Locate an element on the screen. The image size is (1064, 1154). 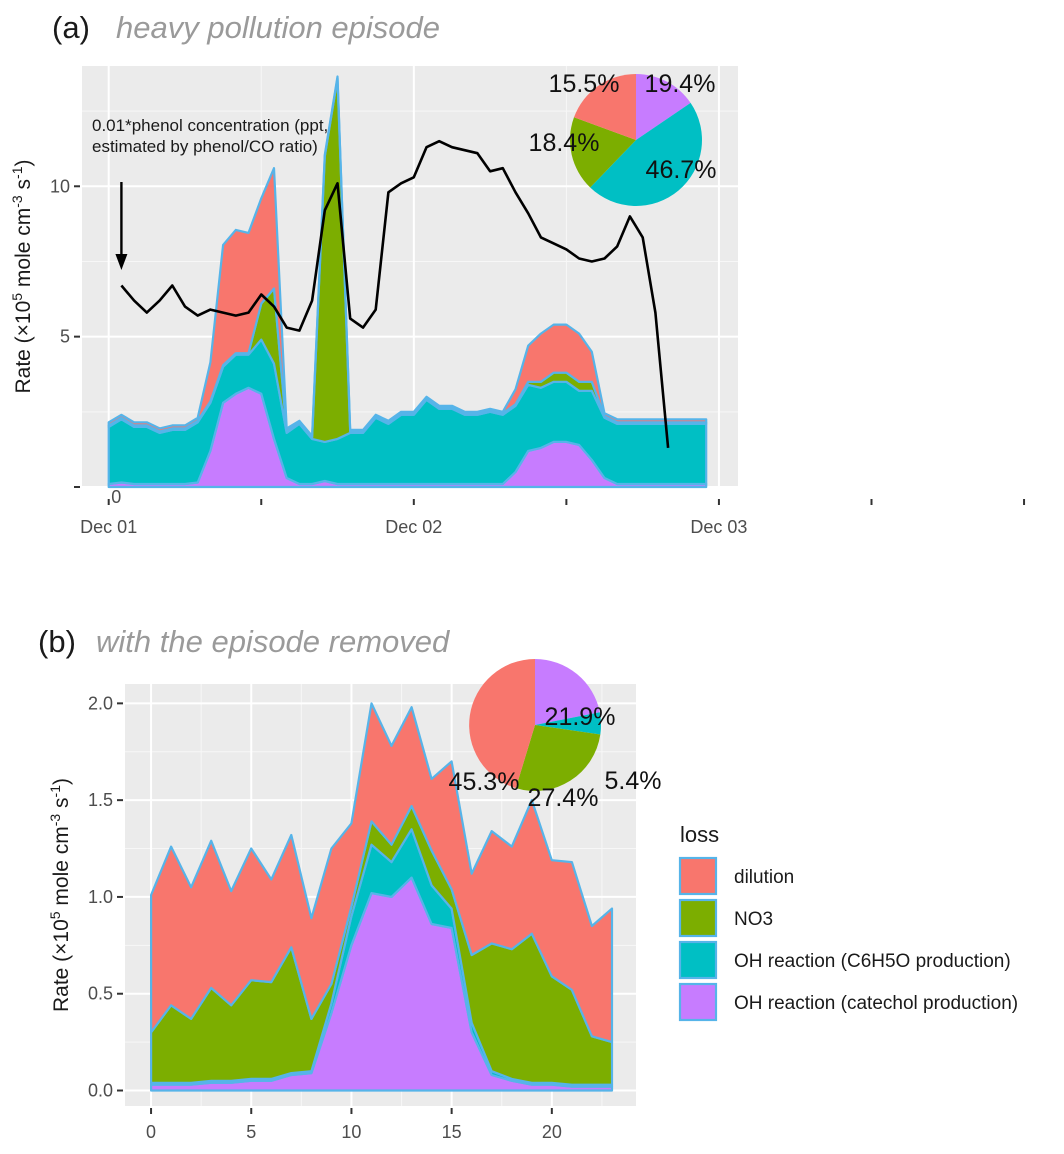
y-tick-label: 1.0 is located at coordinates (100, 897).